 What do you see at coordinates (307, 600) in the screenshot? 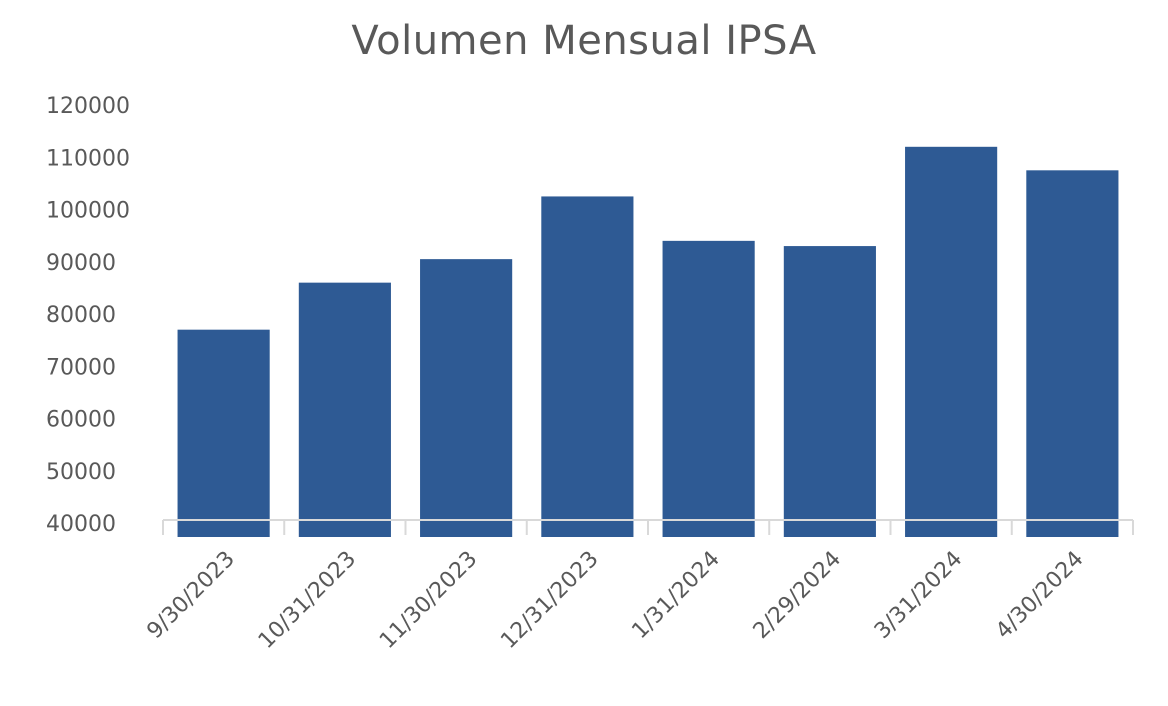
I see `x-tick-label: 10/31/2023` at bounding box center [307, 600].